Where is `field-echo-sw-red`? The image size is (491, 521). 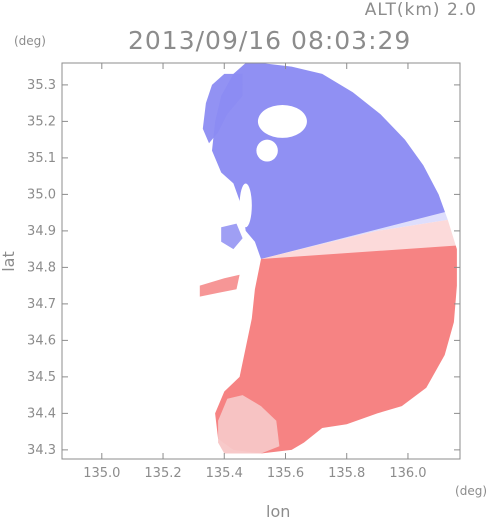 field-echo-sw-red is located at coordinates (219, 285).